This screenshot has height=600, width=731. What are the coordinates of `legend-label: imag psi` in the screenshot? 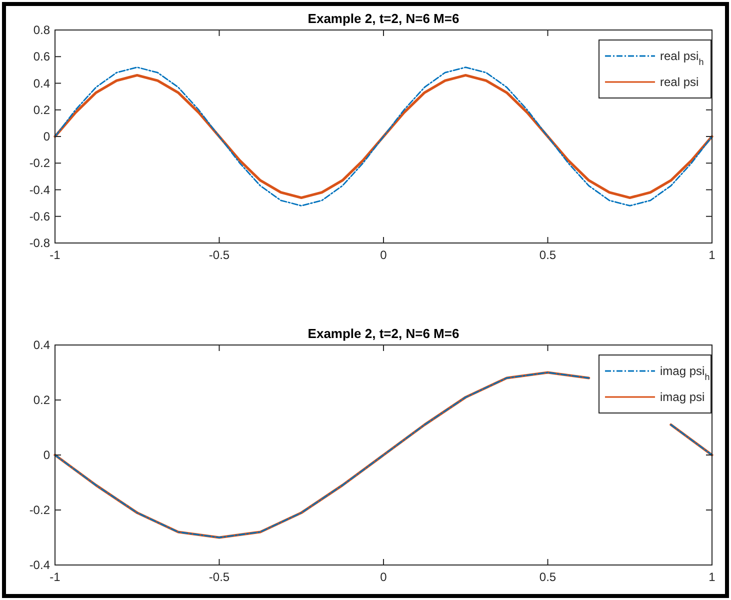 It's located at (682, 397).